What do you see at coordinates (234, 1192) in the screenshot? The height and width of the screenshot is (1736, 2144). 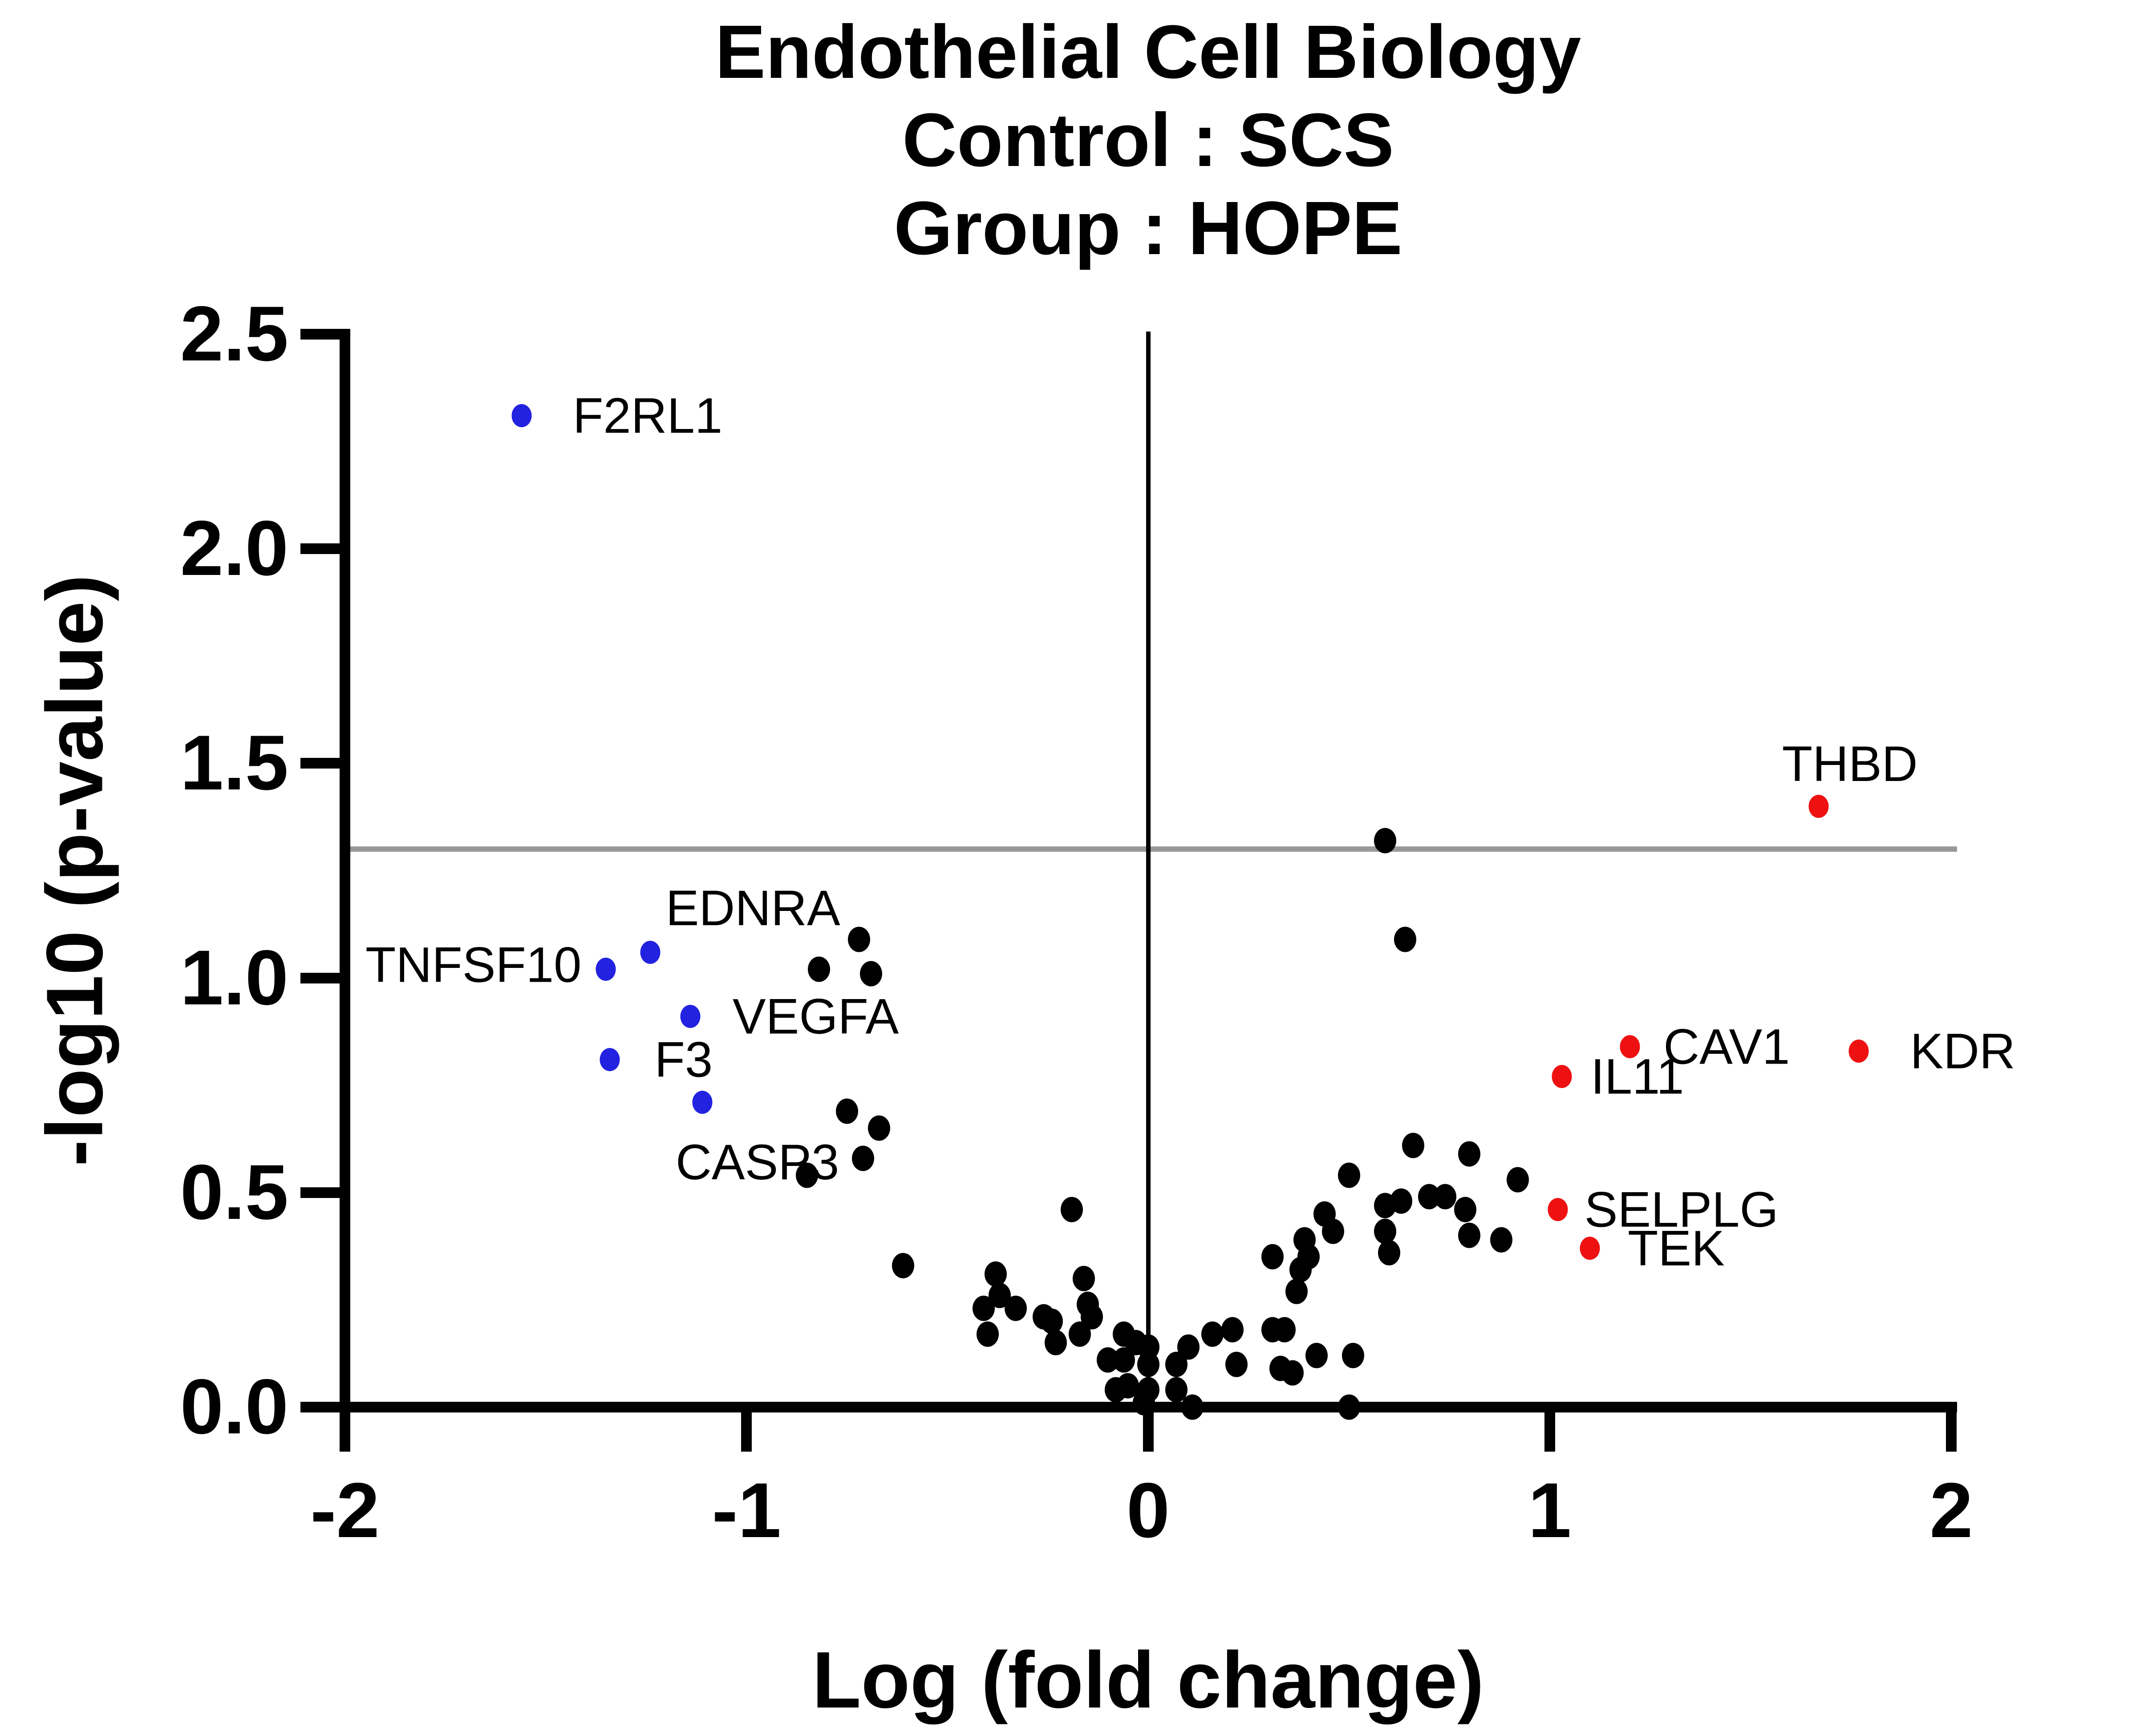 I see `y-tick-label: 0.5` at bounding box center [234, 1192].